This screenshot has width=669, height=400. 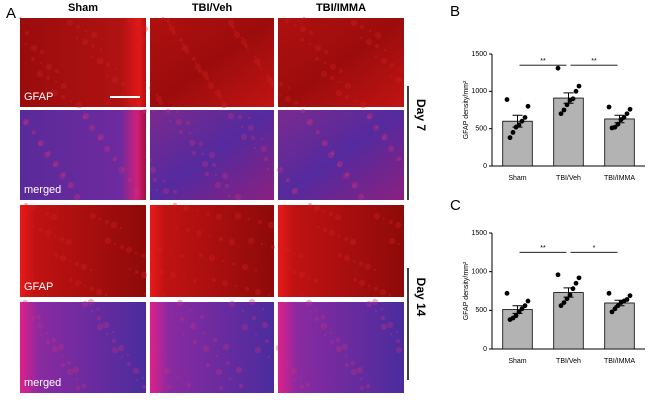 What do you see at coordinates (466, 109) in the screenshot?
I see `y-axis-label: GFAP density/mm²` at bounding box center [466, 109].